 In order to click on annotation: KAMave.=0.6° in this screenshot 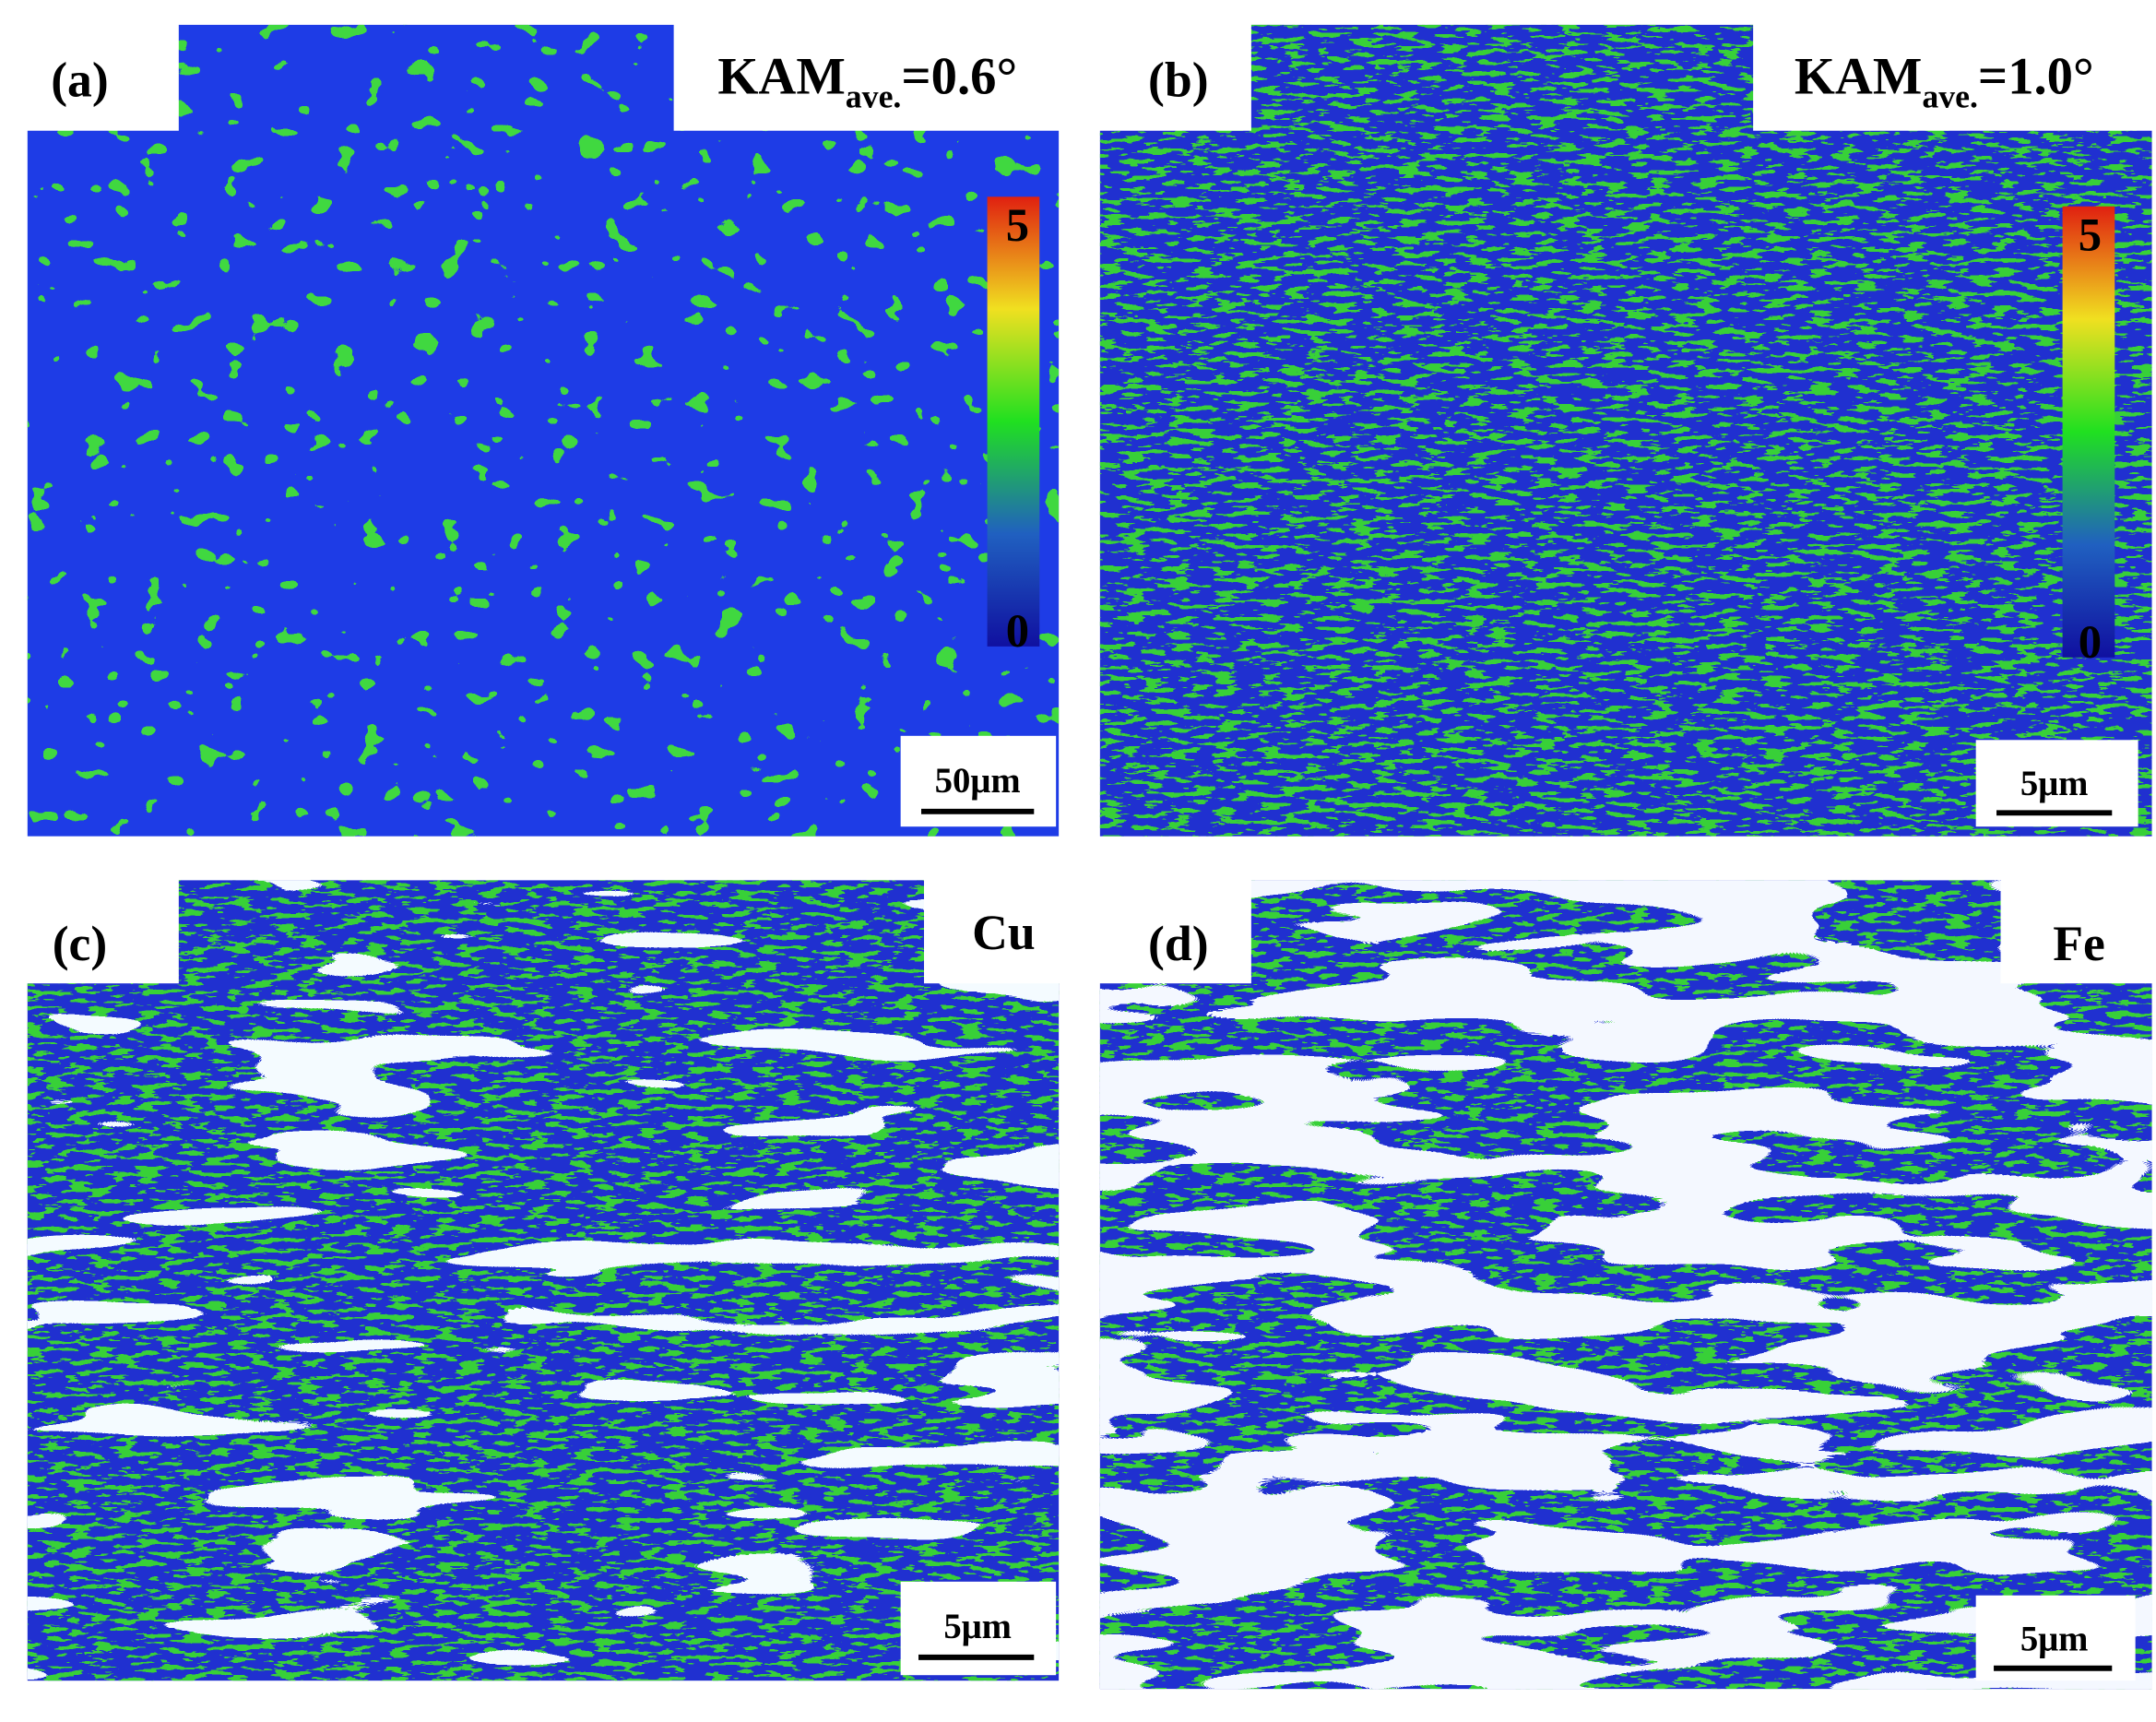, I will do `click(867, 81)`.